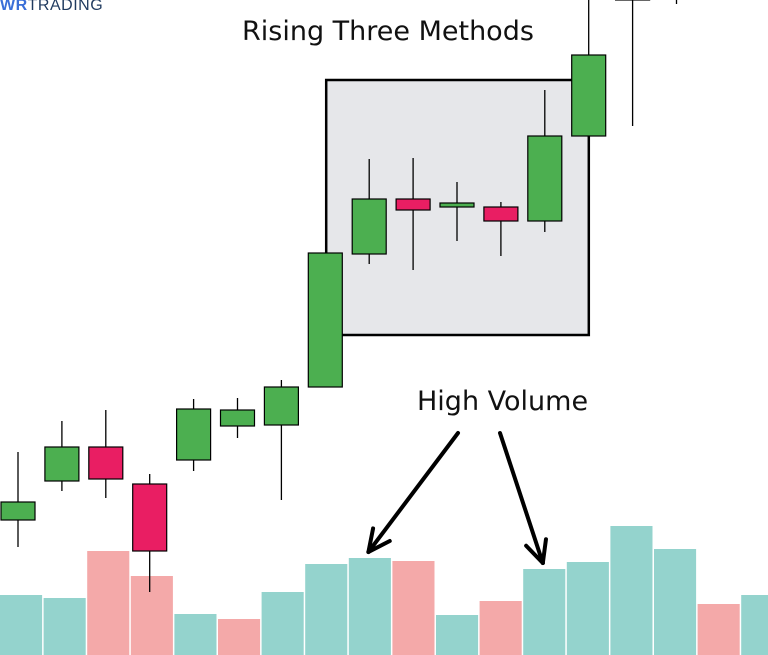 The height and width of the screenshot is (655, 768). What do you see at coordinates (503, 401) in the screenshot?
I see `volume-annotation: High Volume` at bounding box center [503, 401].